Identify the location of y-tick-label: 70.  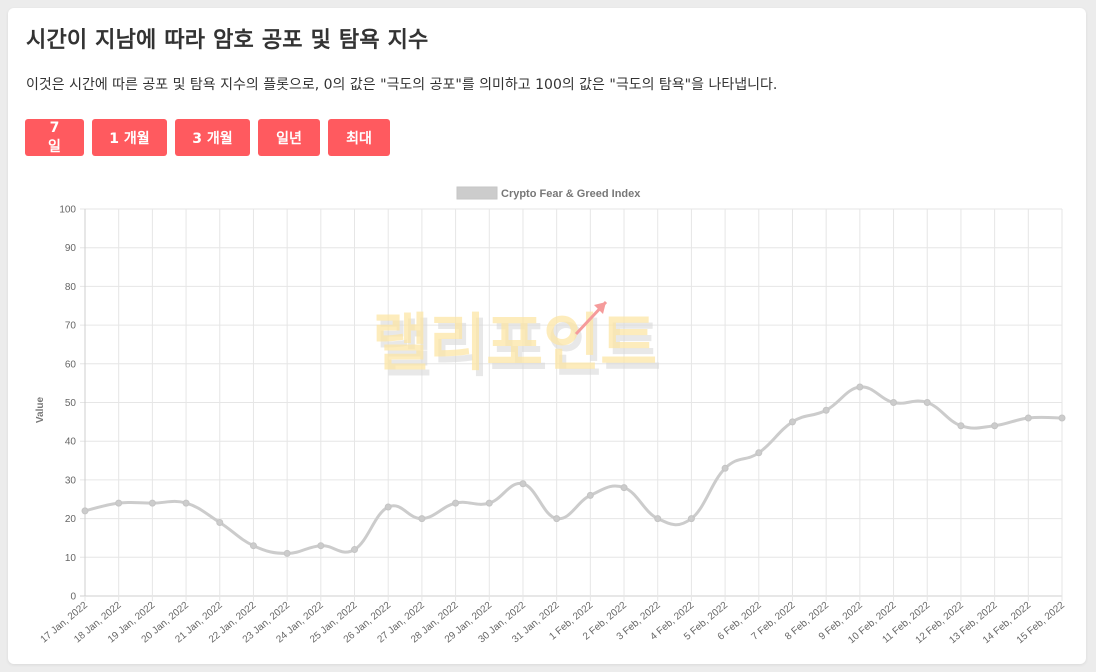
(71, 326).